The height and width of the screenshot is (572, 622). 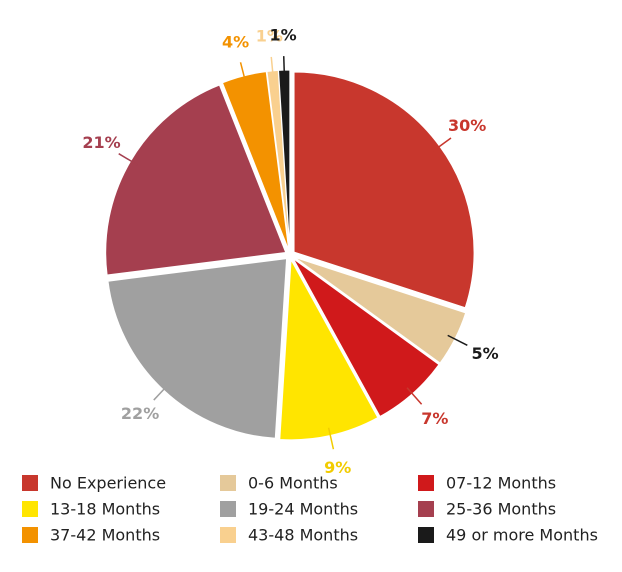 What do you see at coordinates (303, 509) in the screenshot?
I see `legend-label: 19-24 Months` at bounding box center [303, 509].